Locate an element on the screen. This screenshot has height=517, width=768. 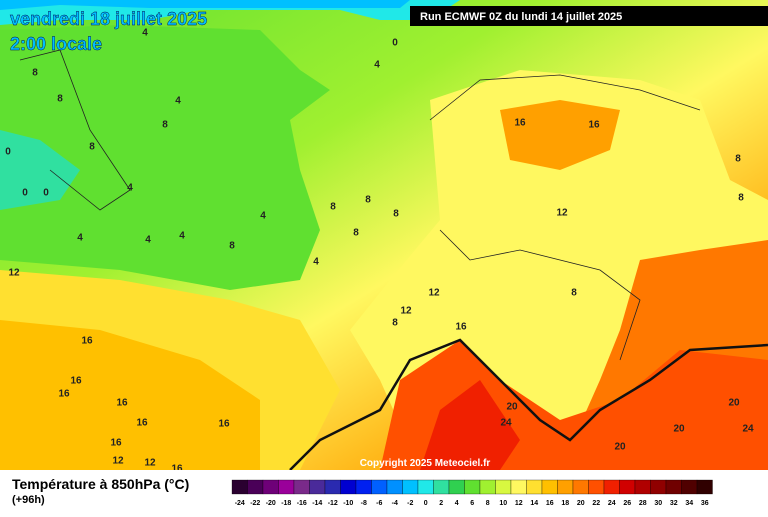
legend-label: 32 is located at coordinates (674, 503).